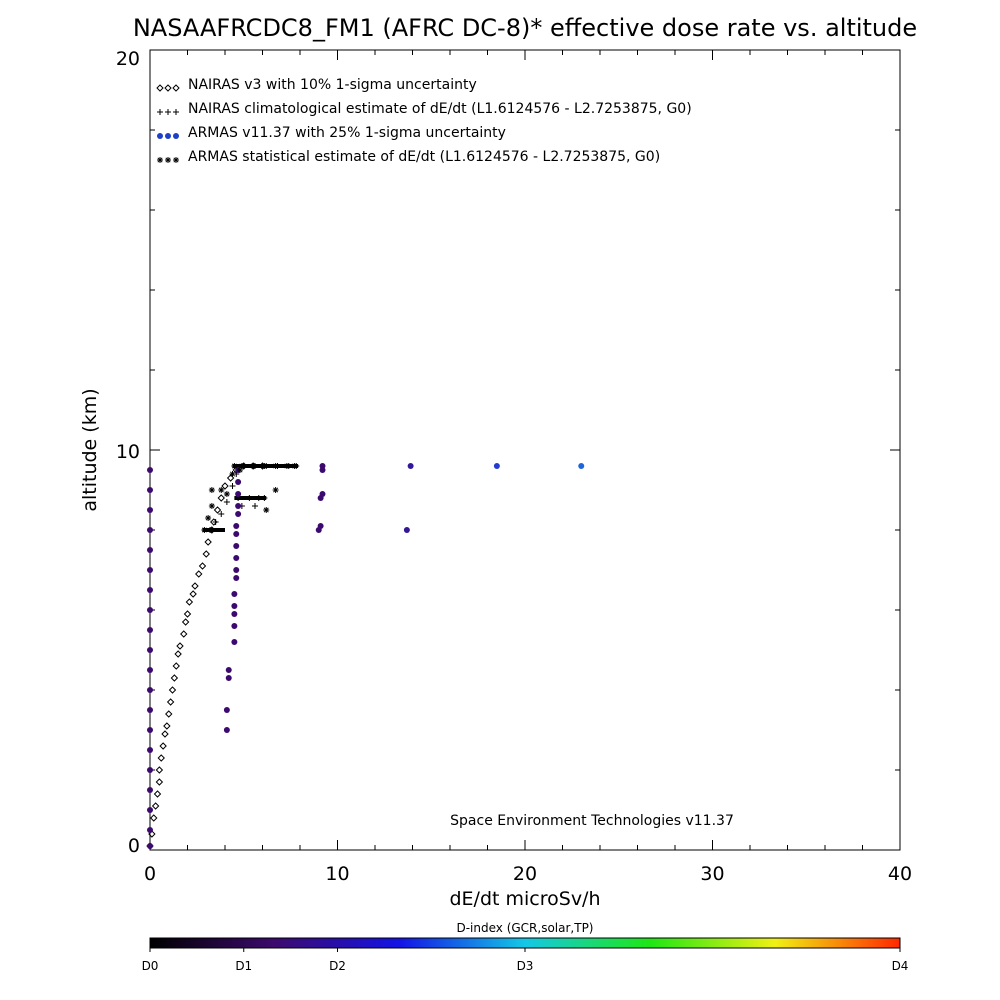 This screenshot has width=1000, height=1000. I want to click on x-tick-label-40: 40, so click(900, 874).